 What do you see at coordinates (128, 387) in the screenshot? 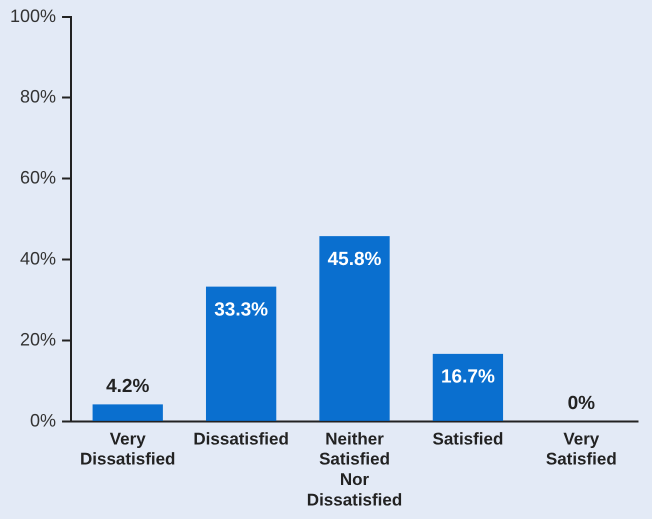
I see `data-label: 4.2%` at bounding box center [128, 387].